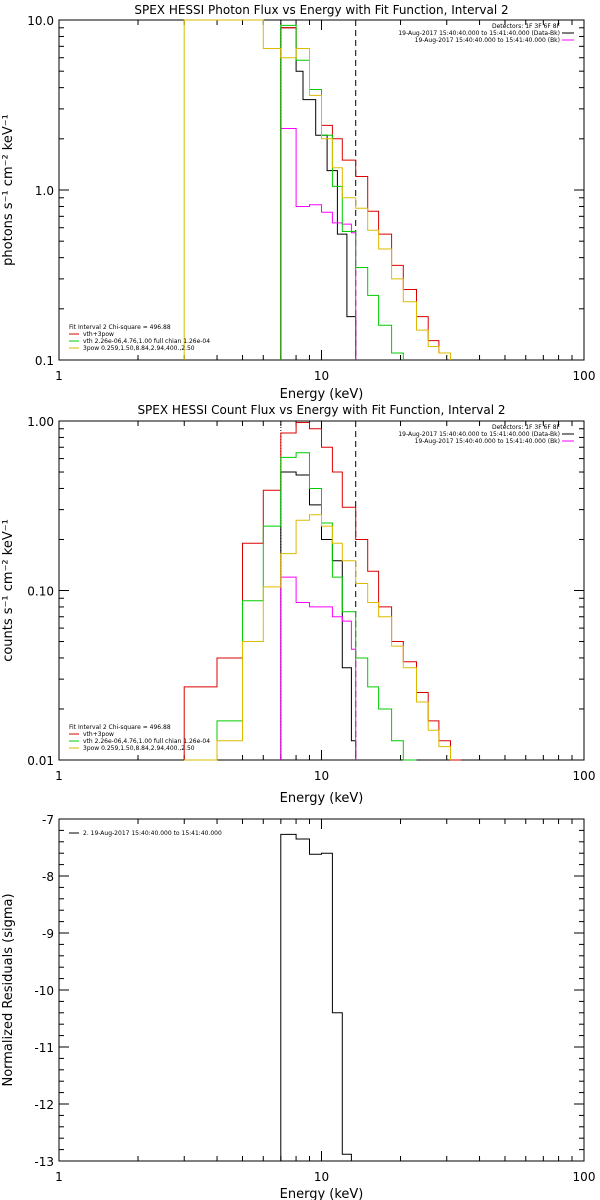 Image resolution: width=600 pixels, height=1200 pixels. What do you see at coordinates (44, 991) in the screenshot?
I see `y-tick-label: -10` at bounding box center [44, 991].